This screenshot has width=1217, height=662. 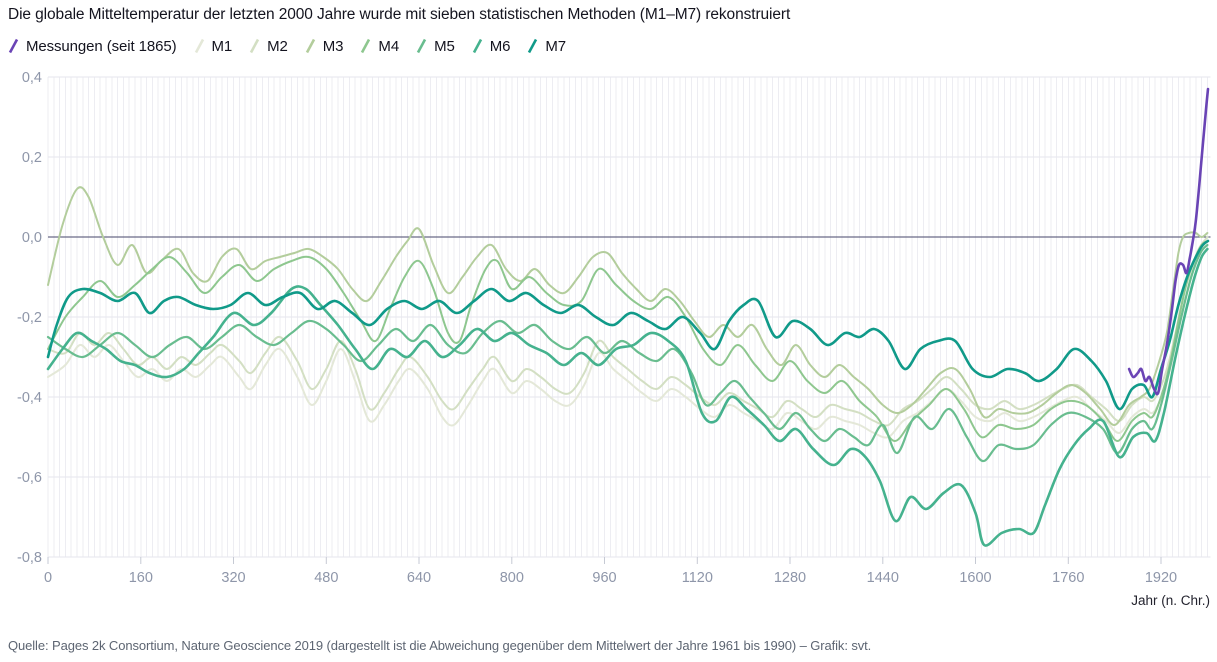 What do you see at coordinates (32, 158) in the screenshot?
I see `y-axis-tick-label: 0,2` at bounding box center [32, 158].